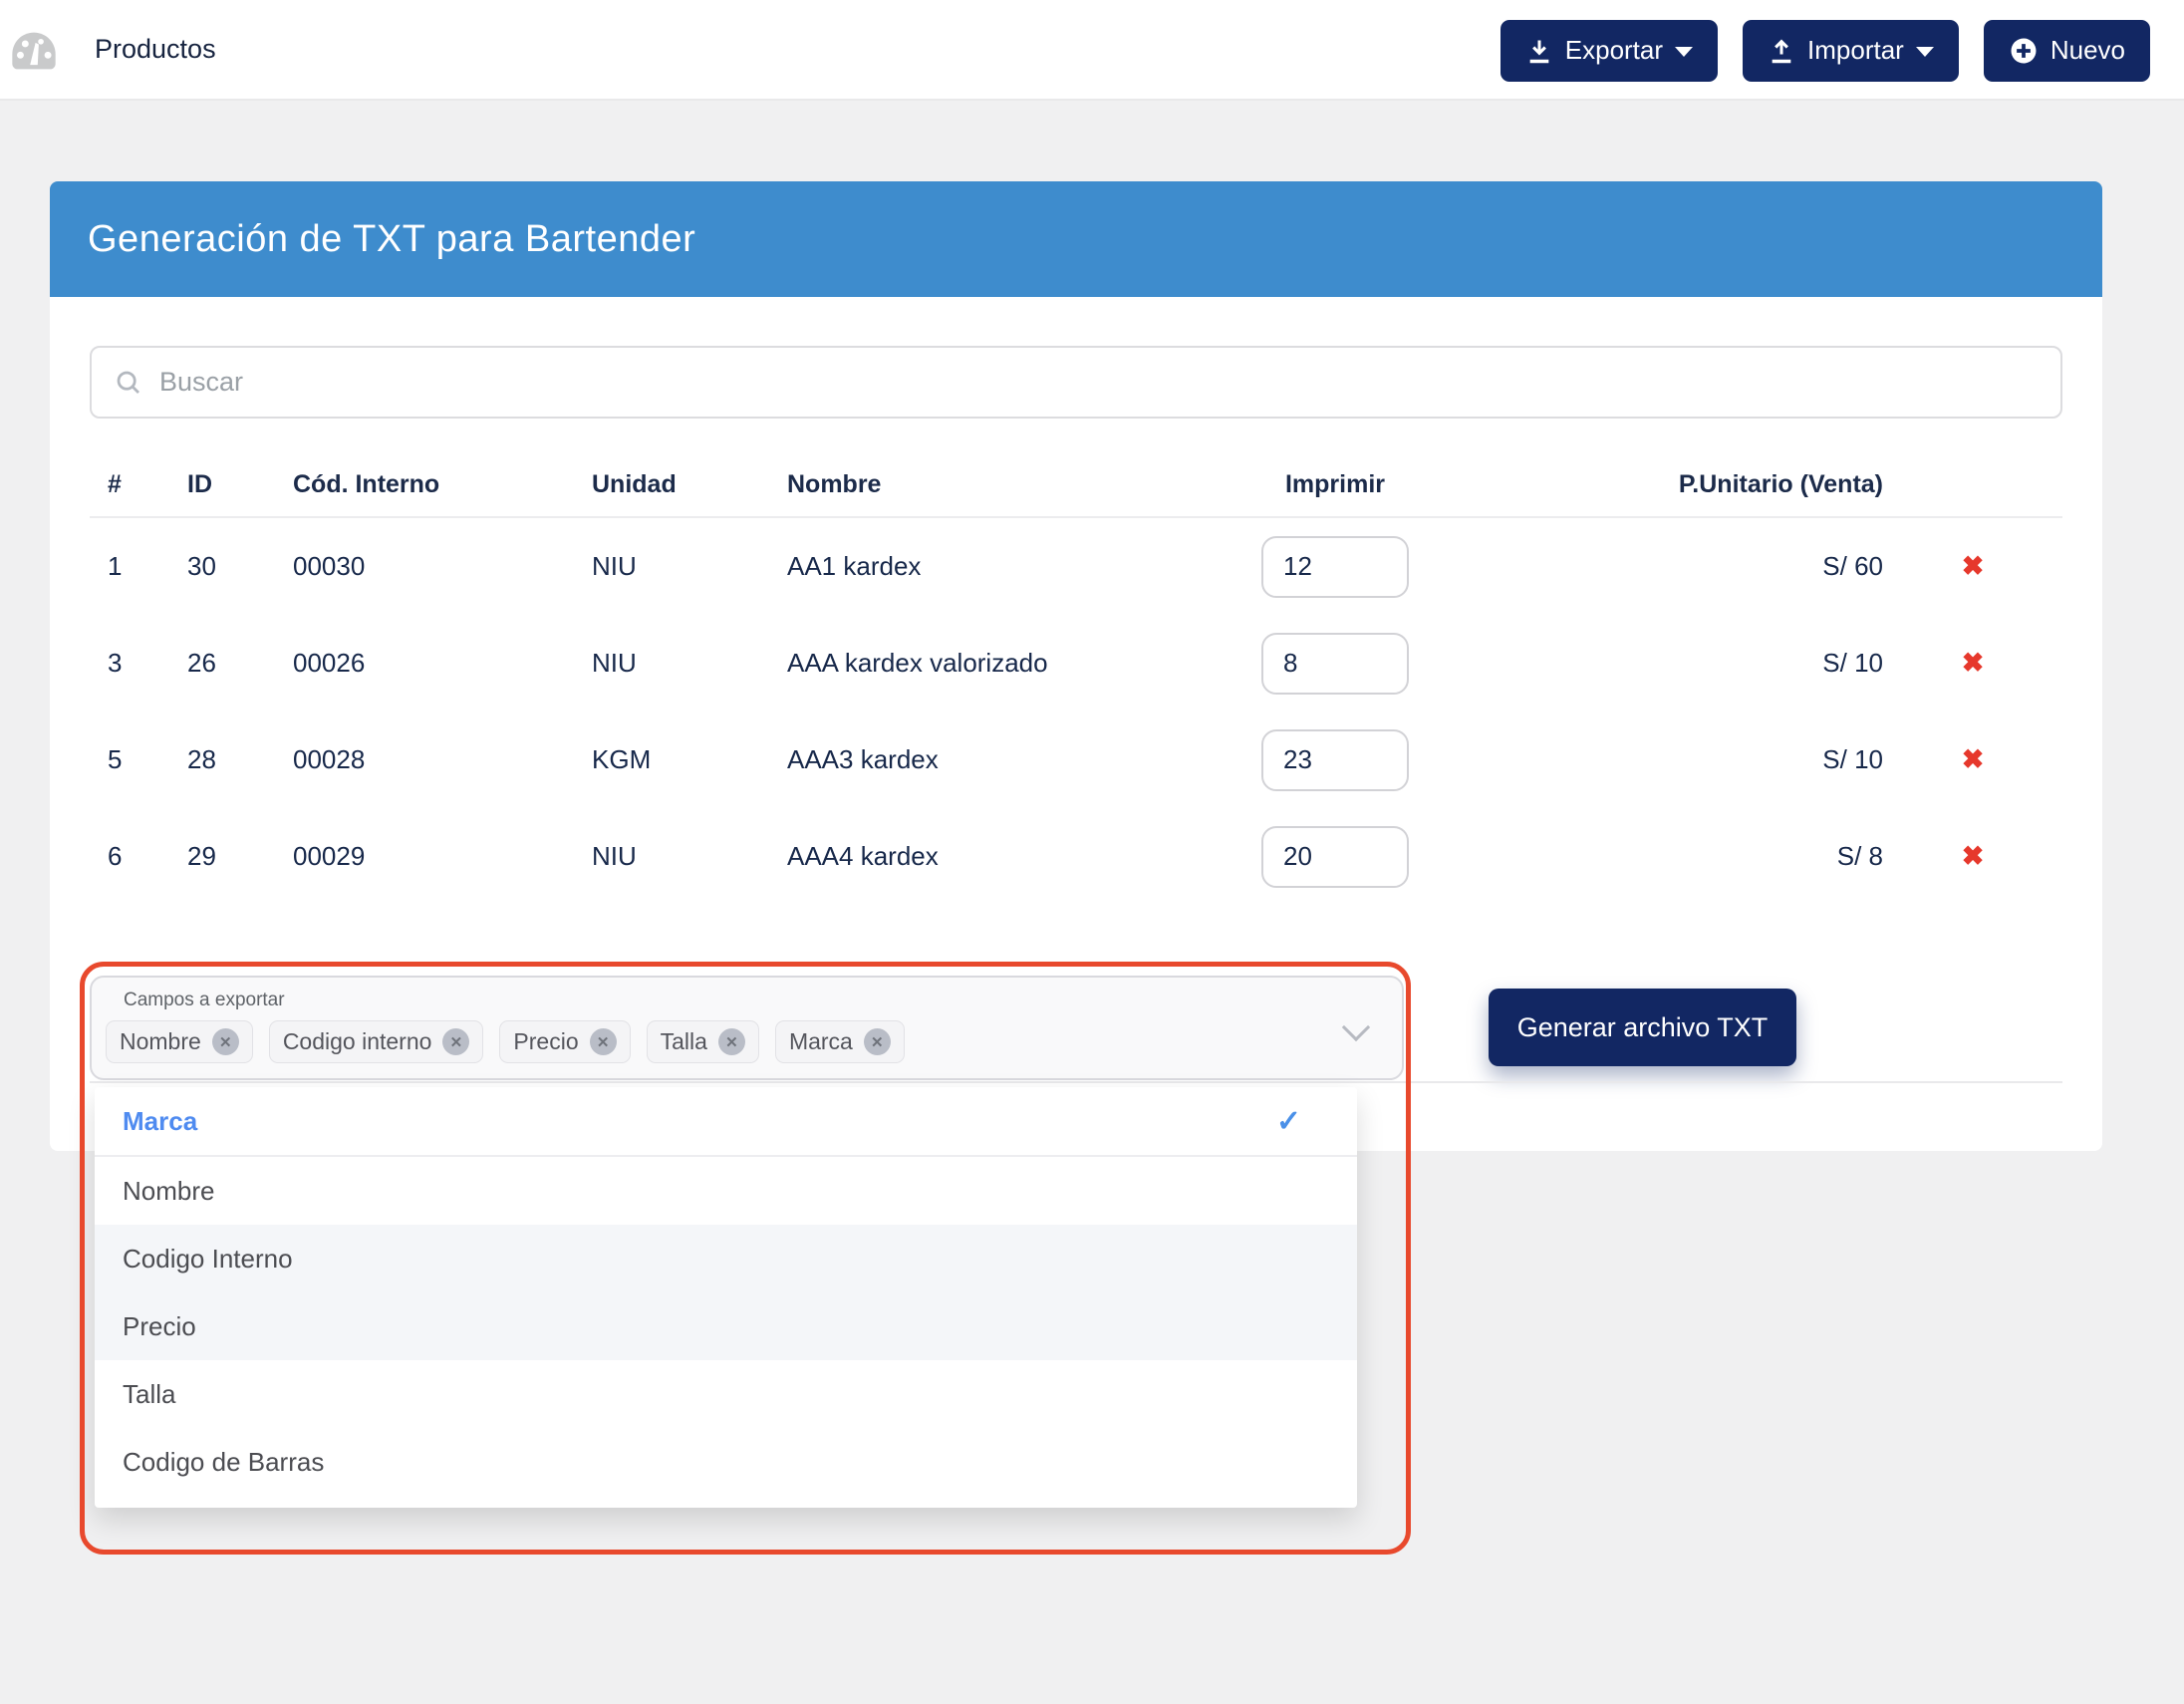 The image size is (2184, 1704). I want to click on col-num: #, so click(115, 484).